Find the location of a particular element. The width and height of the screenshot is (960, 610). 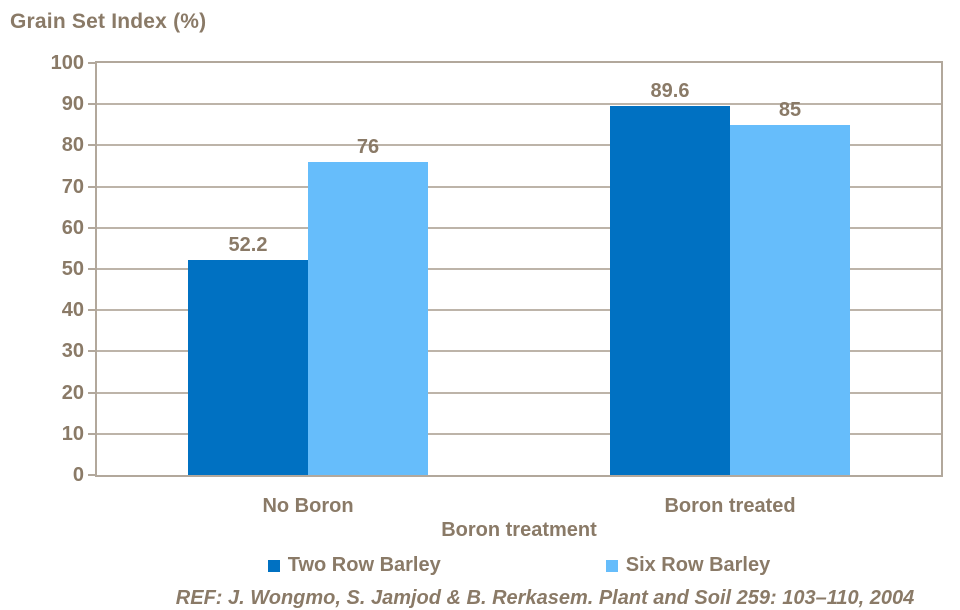

y-tick-label: 70 is located at coordinates (72, 186).